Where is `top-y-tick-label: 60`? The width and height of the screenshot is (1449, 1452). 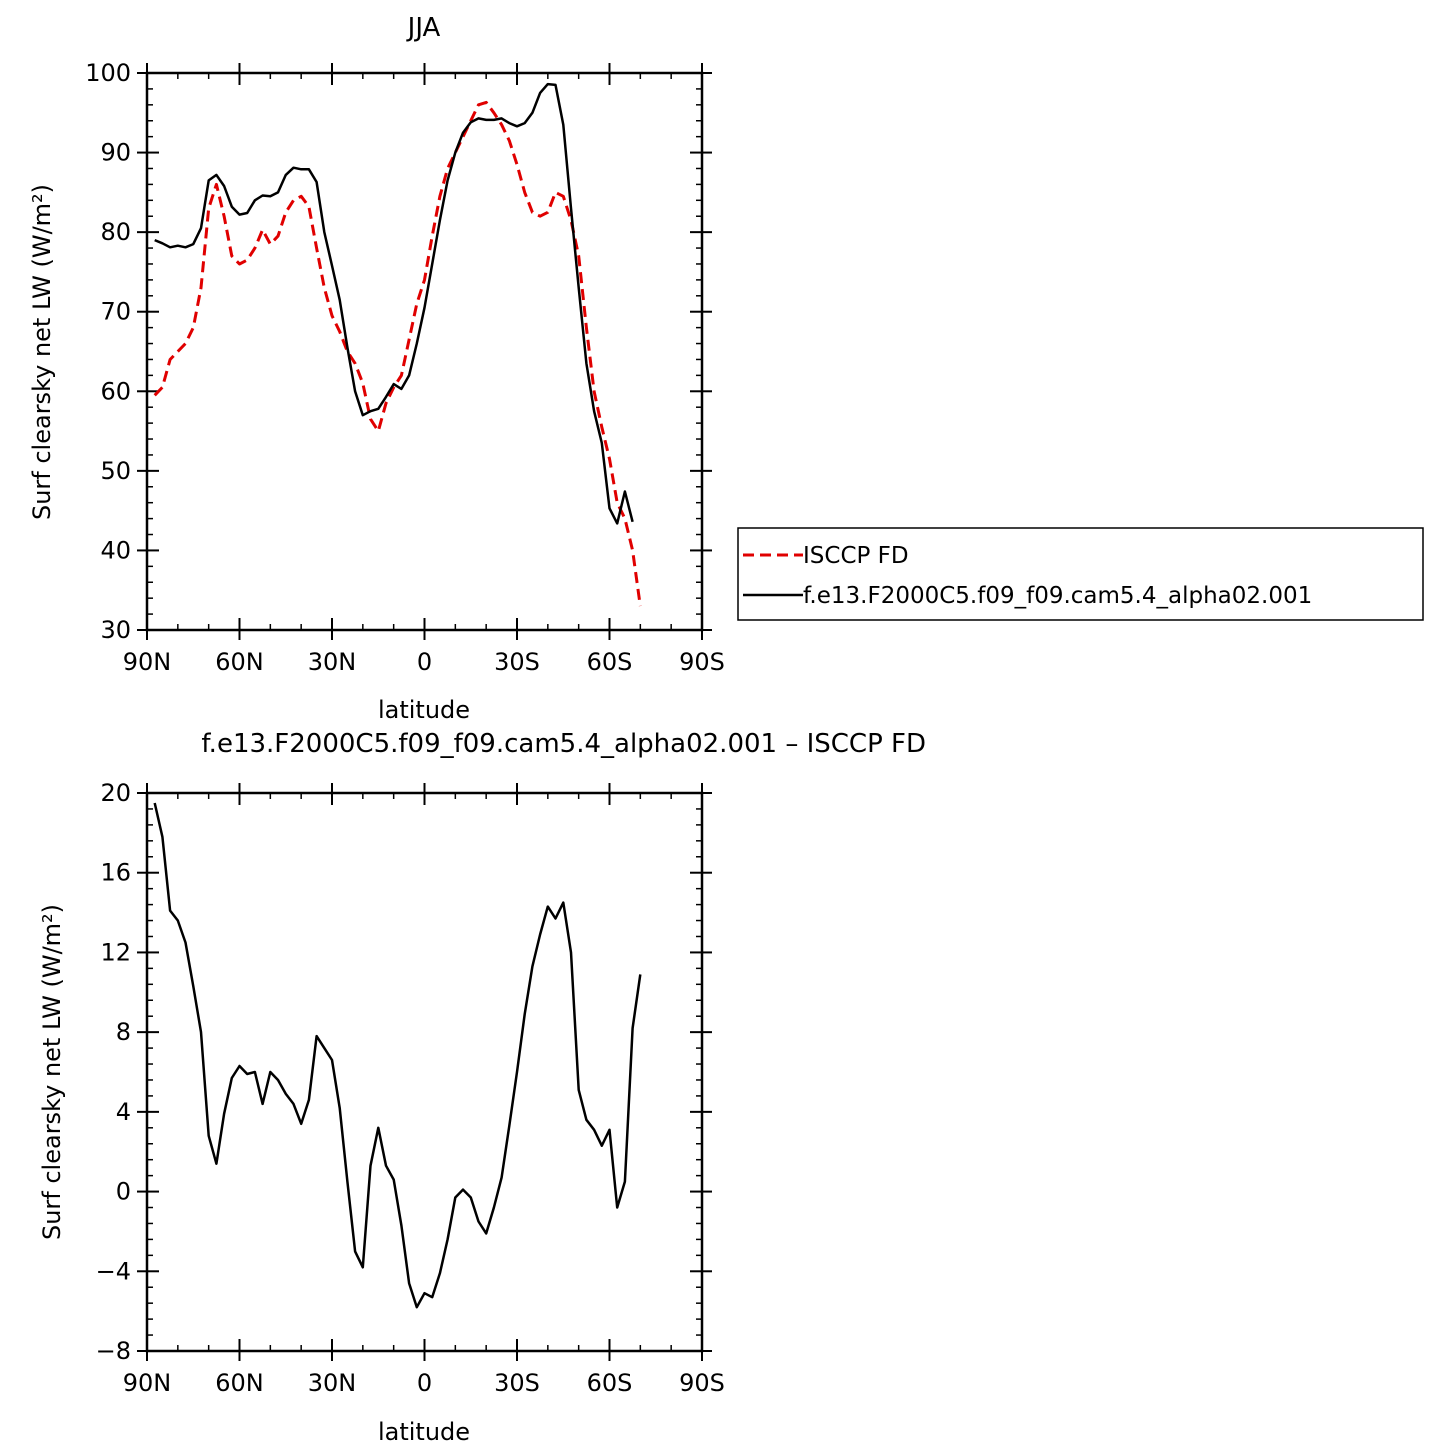
top-y-tick-label: 60 is located at coordinates (115, 391).